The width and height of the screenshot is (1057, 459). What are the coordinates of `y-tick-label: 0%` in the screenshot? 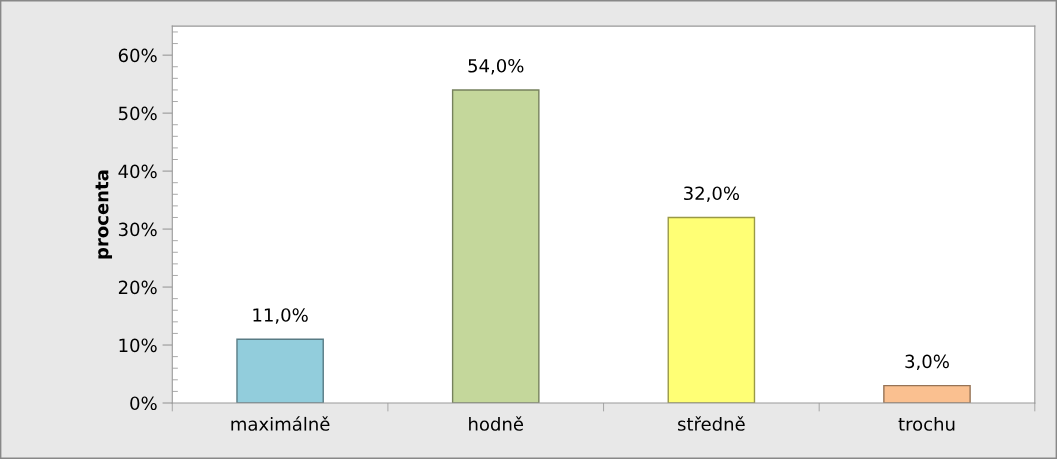 It's located at (143, 403).